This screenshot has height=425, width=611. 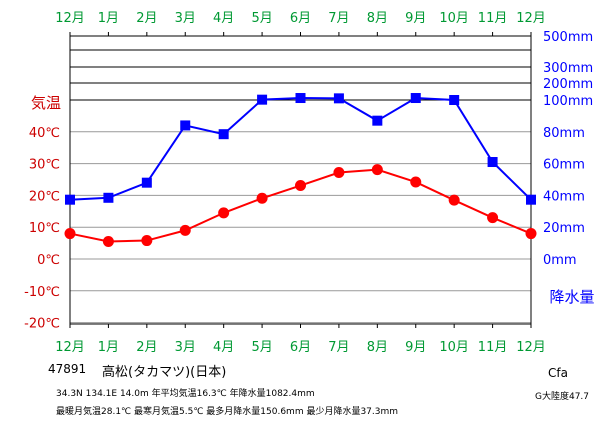 I want to click on month-label-top: 3月, so click(x=185, y=18).